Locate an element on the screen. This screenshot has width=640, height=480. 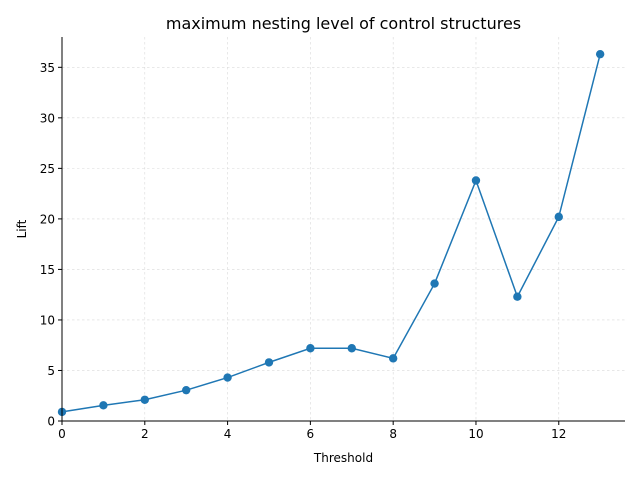
y-tick-label: 30 is located at coordinates (47, 118).